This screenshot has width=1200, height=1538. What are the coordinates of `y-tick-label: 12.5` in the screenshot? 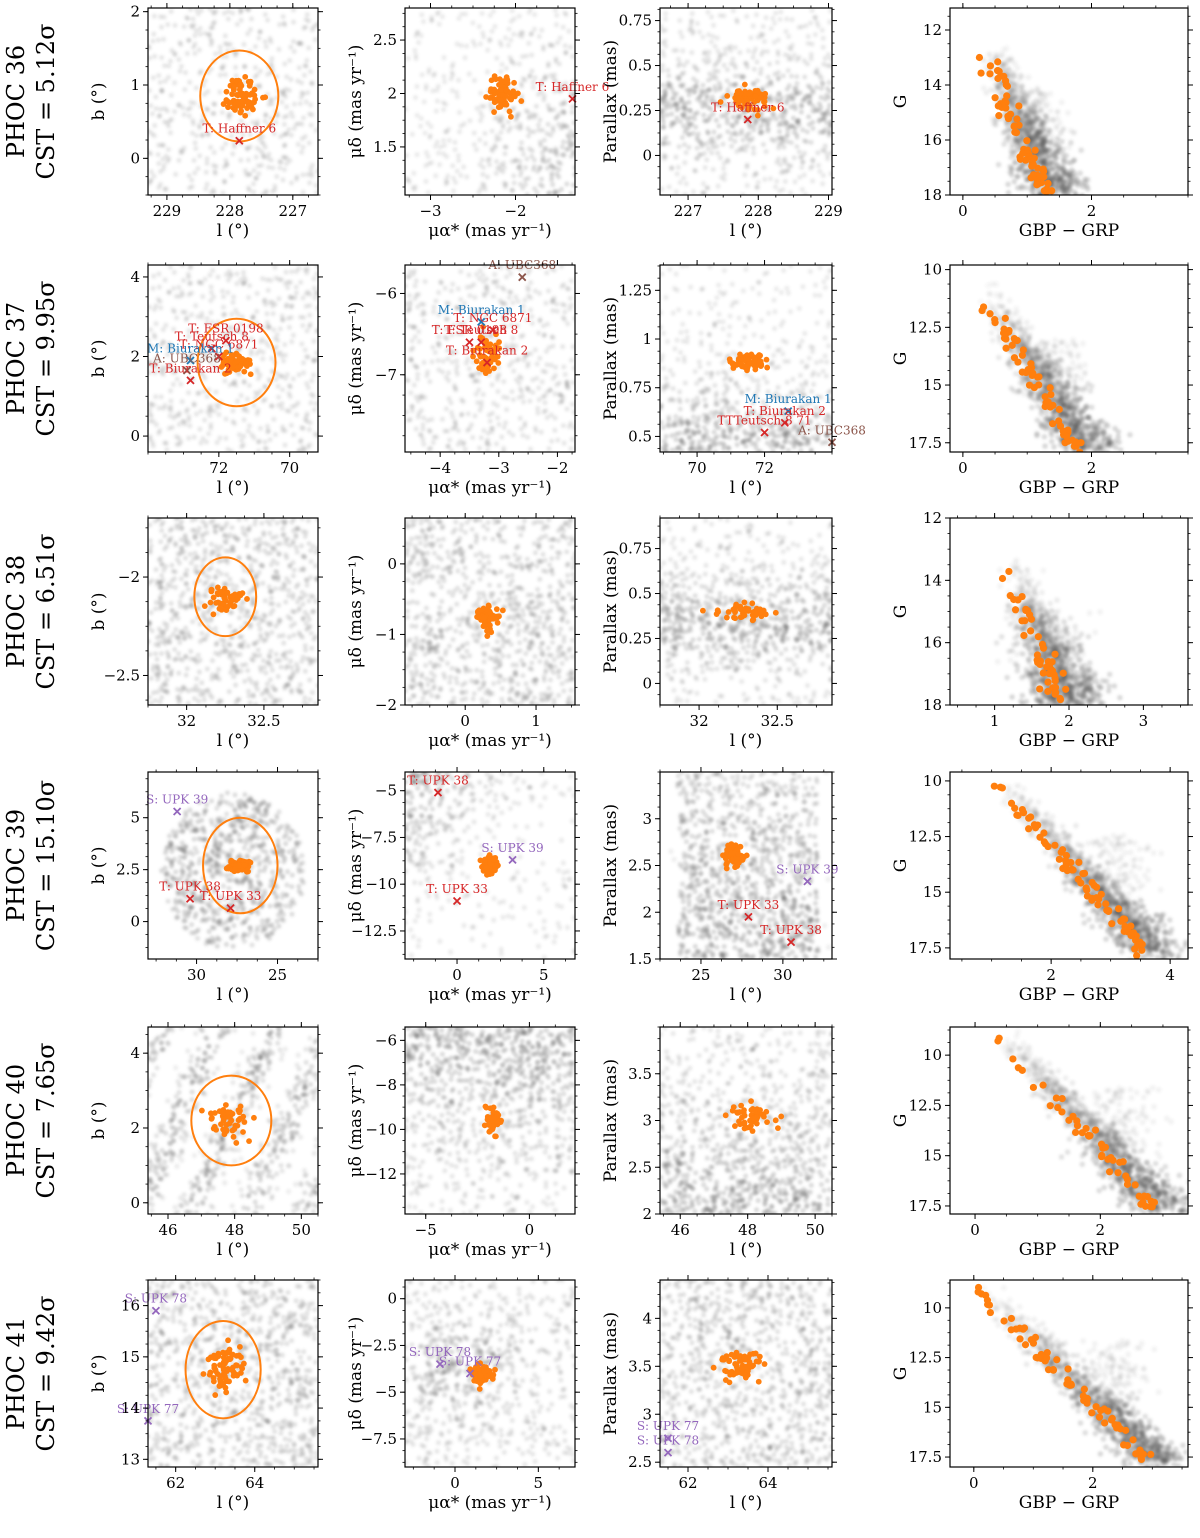 It's located at (925, 1358).